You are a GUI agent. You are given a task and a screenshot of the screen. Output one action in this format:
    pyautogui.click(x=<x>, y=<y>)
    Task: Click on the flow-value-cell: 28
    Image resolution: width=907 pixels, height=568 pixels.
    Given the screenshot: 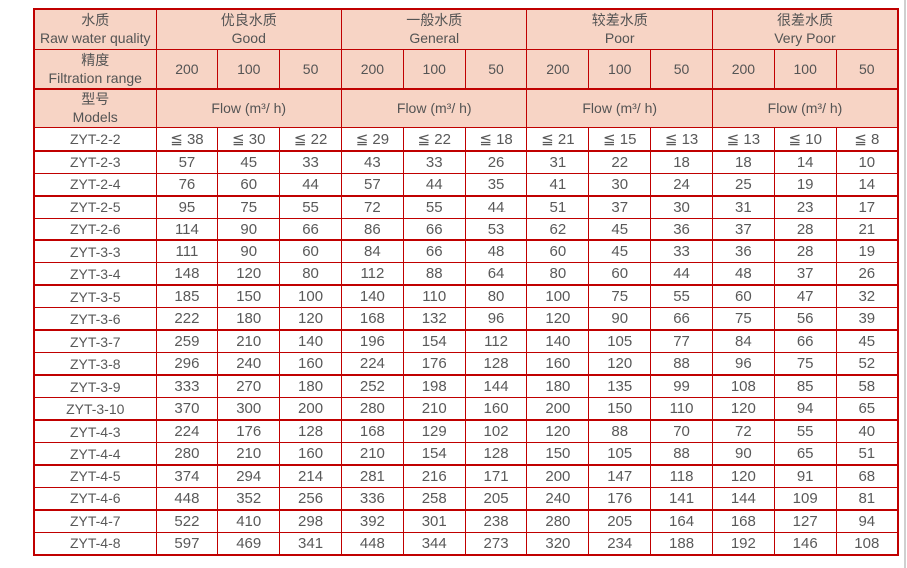 What is the action you would take?
    pyautogui.click(x=805, y=251)
    